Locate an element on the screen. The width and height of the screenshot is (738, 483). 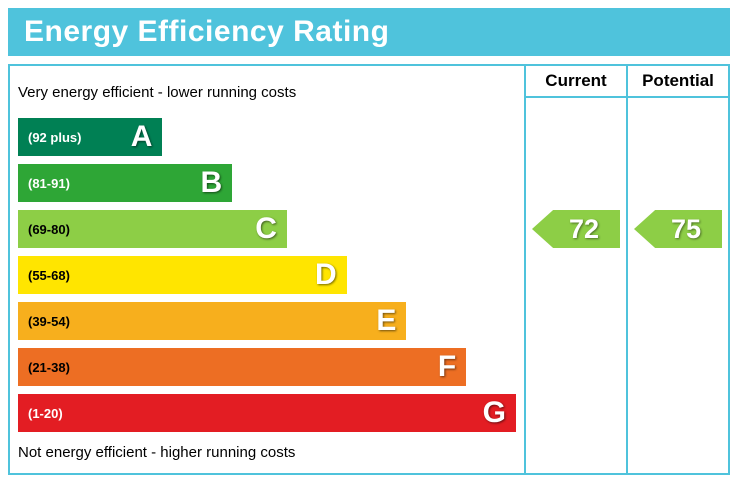
potential-rating-arrow: 75 is located at coordinates (678, 229).